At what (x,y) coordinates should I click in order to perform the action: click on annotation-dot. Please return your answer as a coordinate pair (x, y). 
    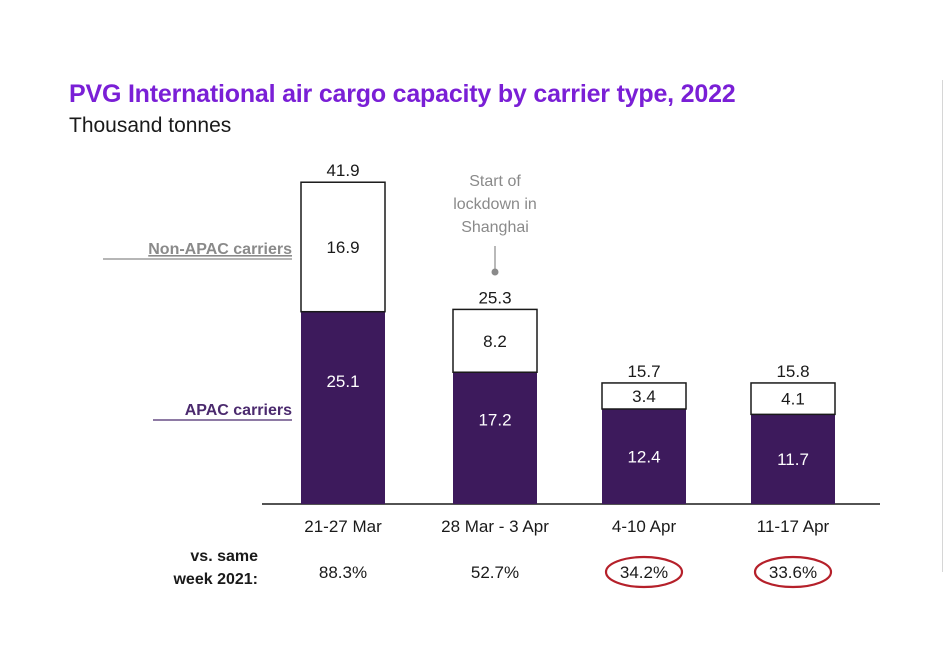
    Looking at the image, I should click on (495, 272).